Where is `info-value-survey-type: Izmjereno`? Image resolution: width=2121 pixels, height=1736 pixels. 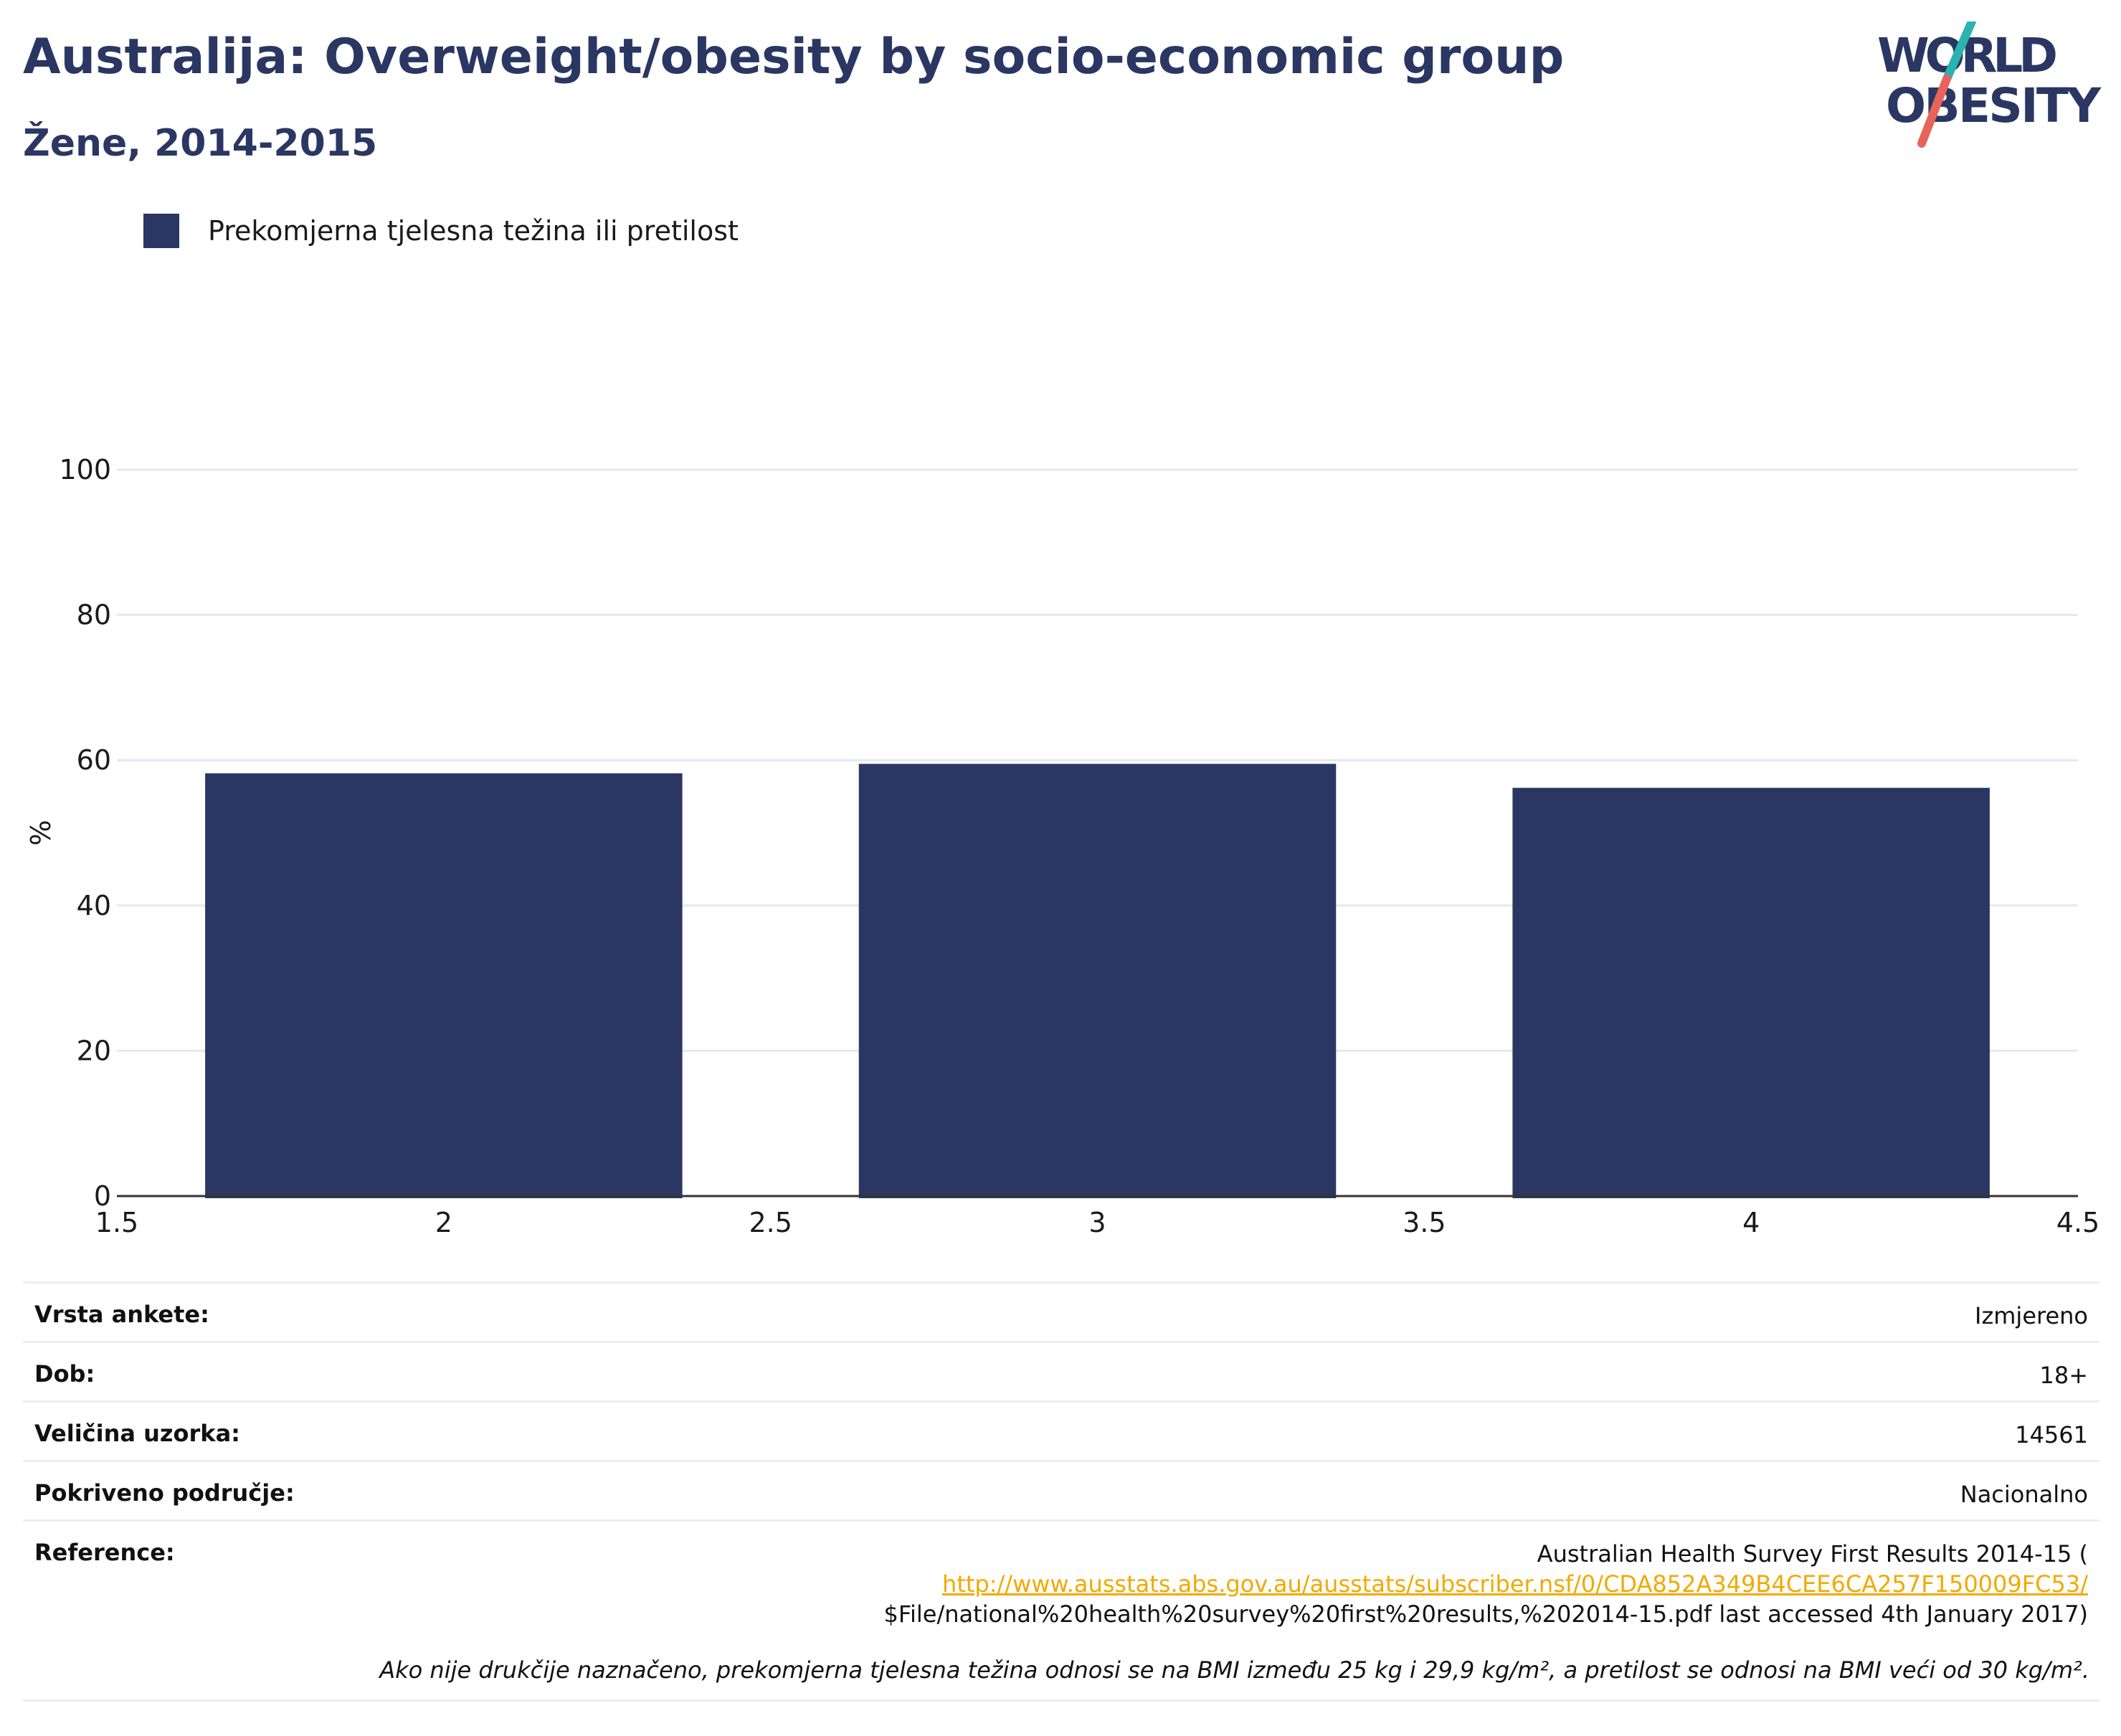 info-value-survey-type: Izmjereno is located at coordinates (2031, 1316).